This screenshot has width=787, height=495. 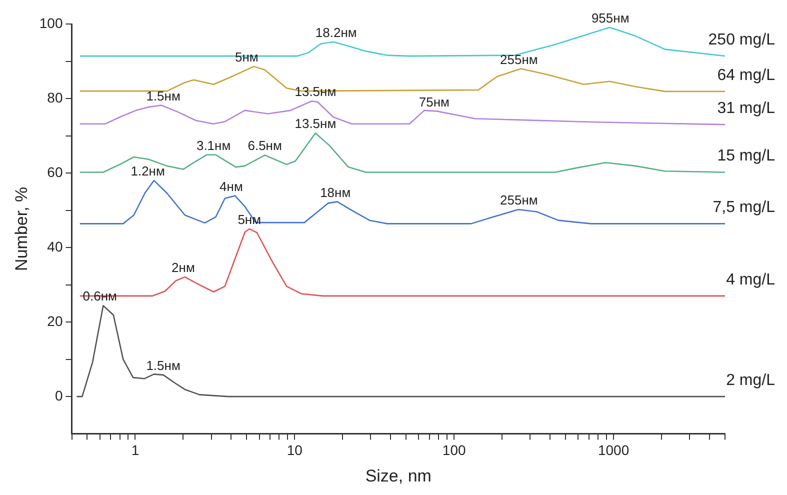 I want to click on x-tick-label: 10, so click(x=294, y=450).